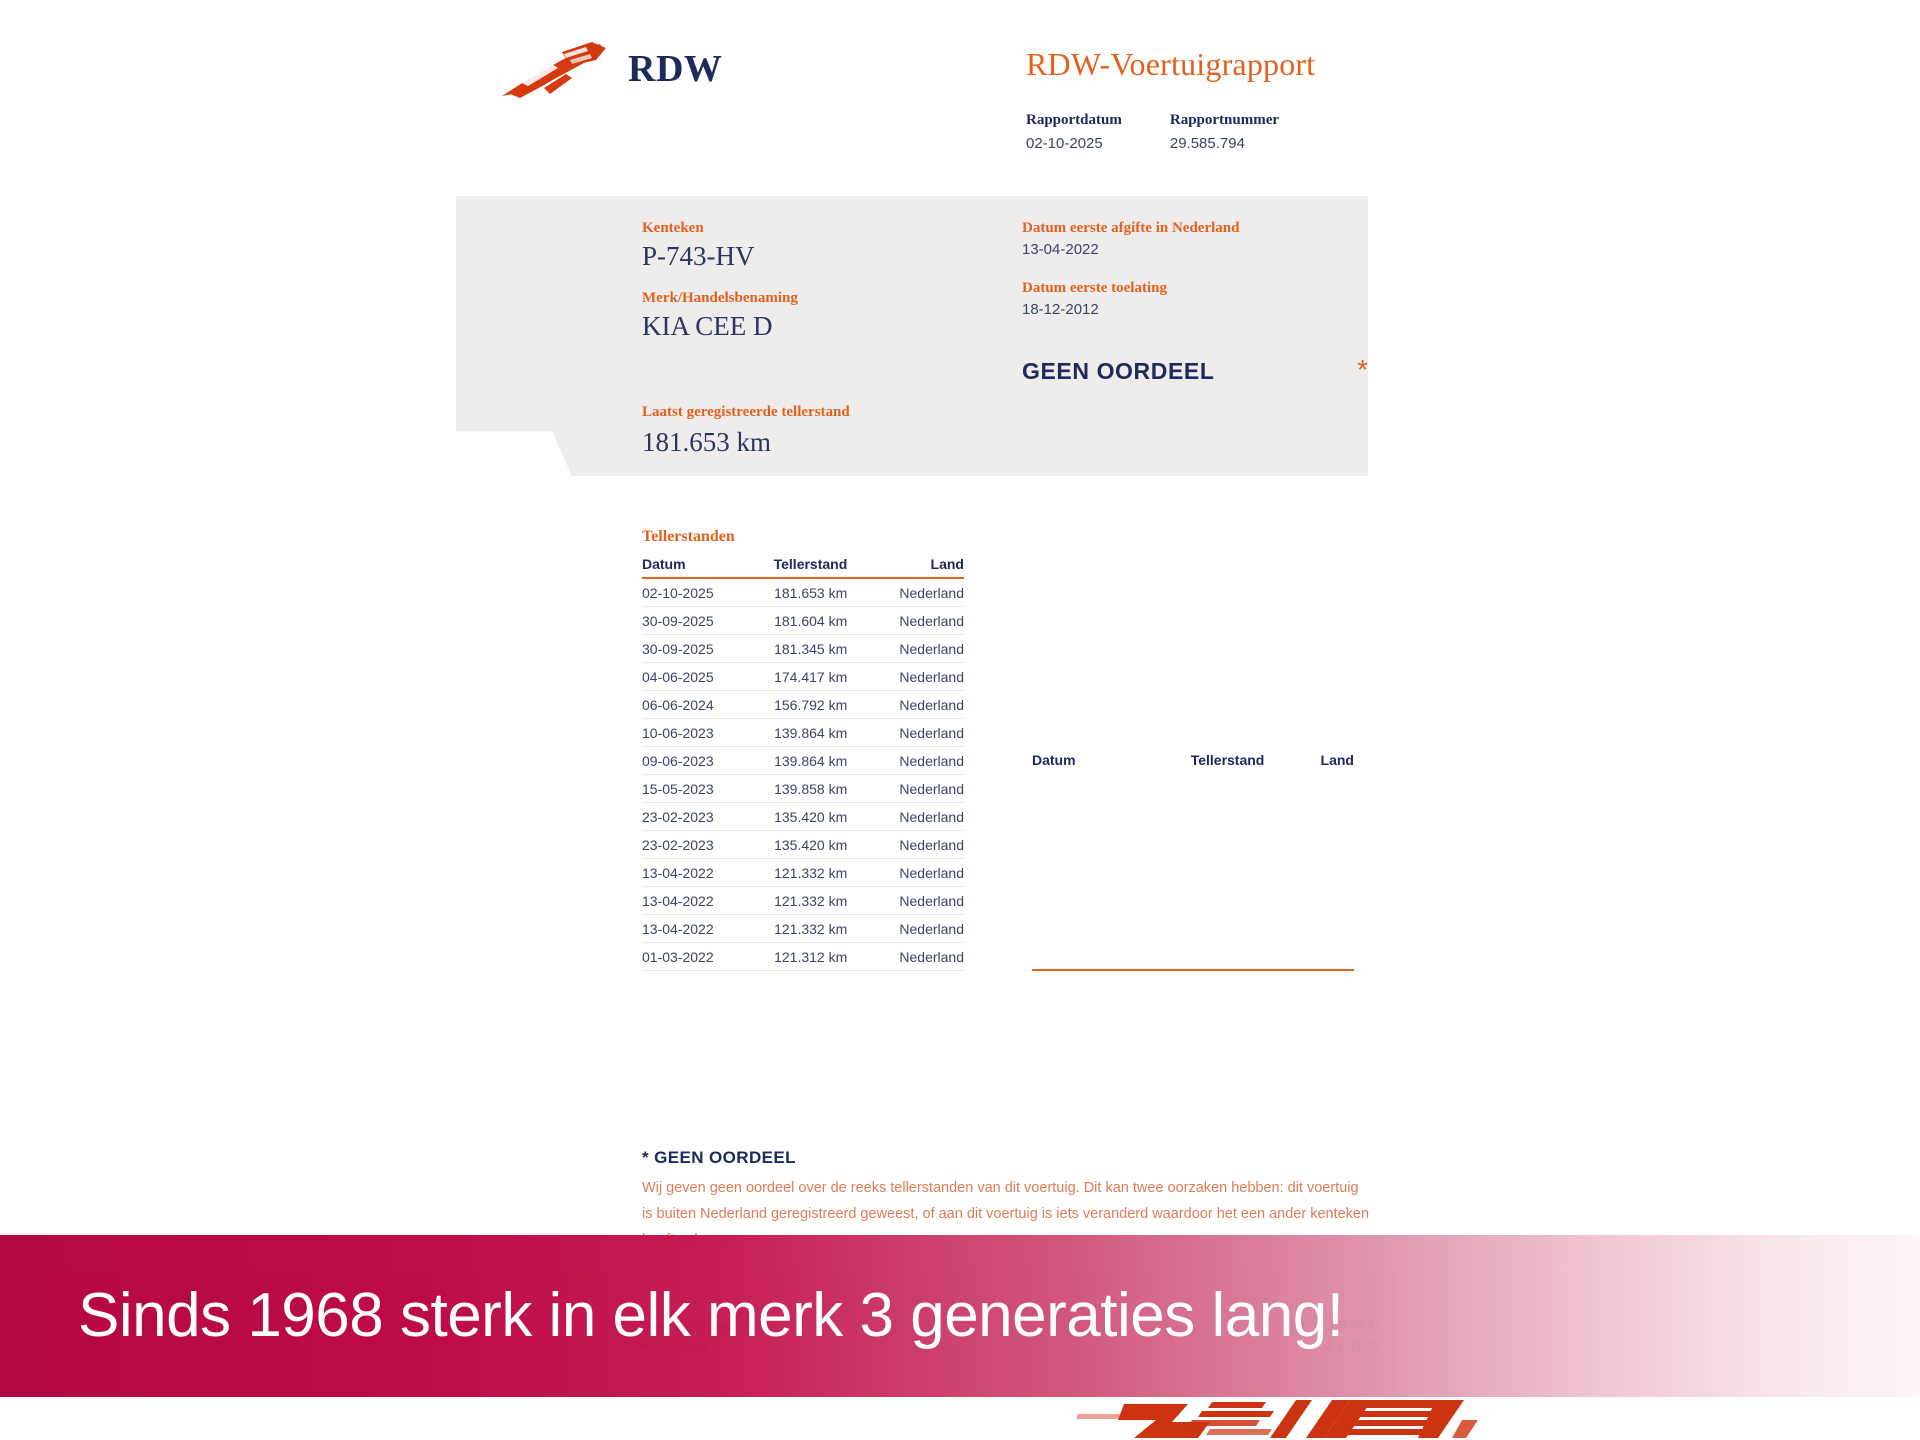  Describe the element at coordinates (808, 620) in the screenshot. I see `cell-tellerstand: 181.604 km` at that location.